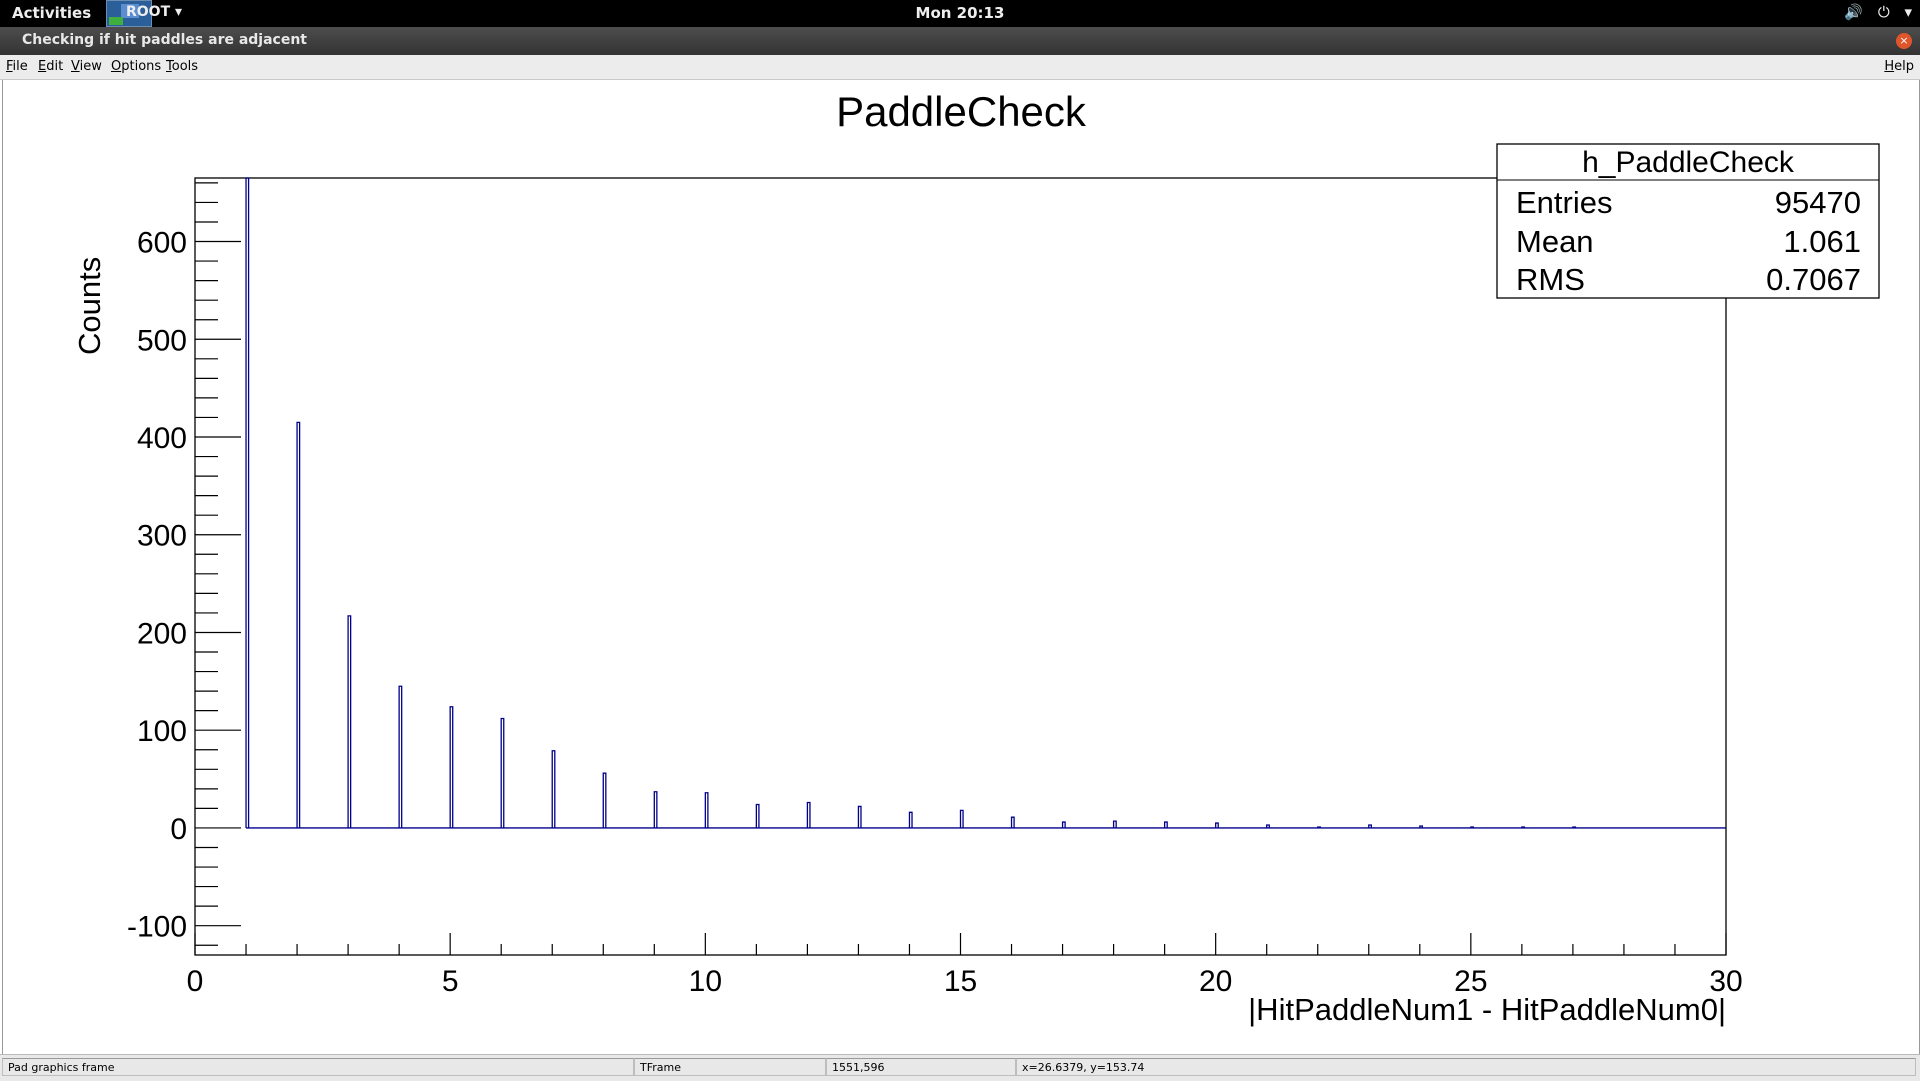 This screenshot has width=1920, height=1081. I want to click on power-icon: ⏻, so click(1883, 12).